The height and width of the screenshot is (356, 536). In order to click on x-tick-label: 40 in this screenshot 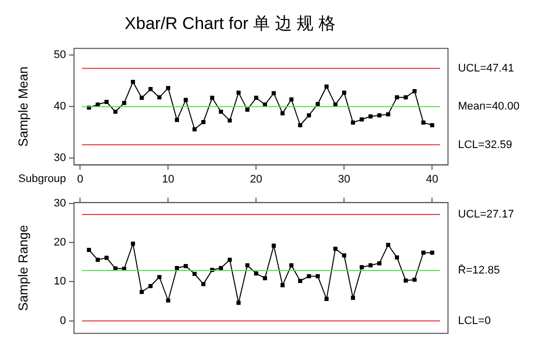, I will do `click(432, 179)`.